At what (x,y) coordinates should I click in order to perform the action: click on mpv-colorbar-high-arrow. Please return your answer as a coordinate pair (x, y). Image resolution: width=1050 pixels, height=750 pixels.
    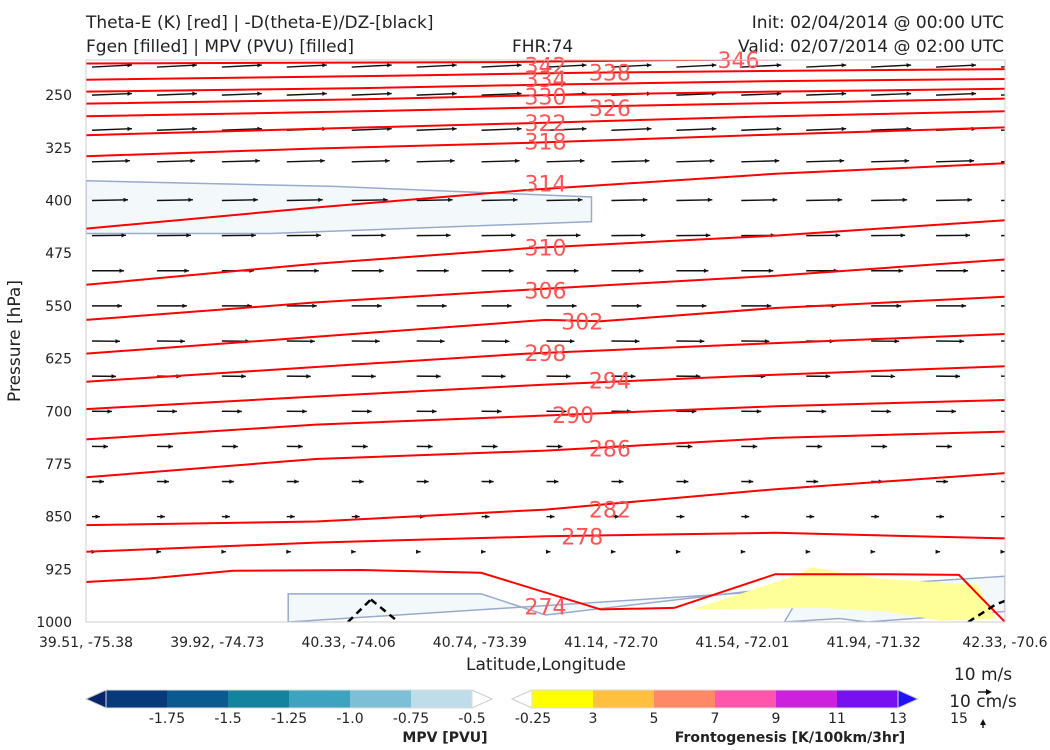
    Looking at the image, I should click on (482, 699).